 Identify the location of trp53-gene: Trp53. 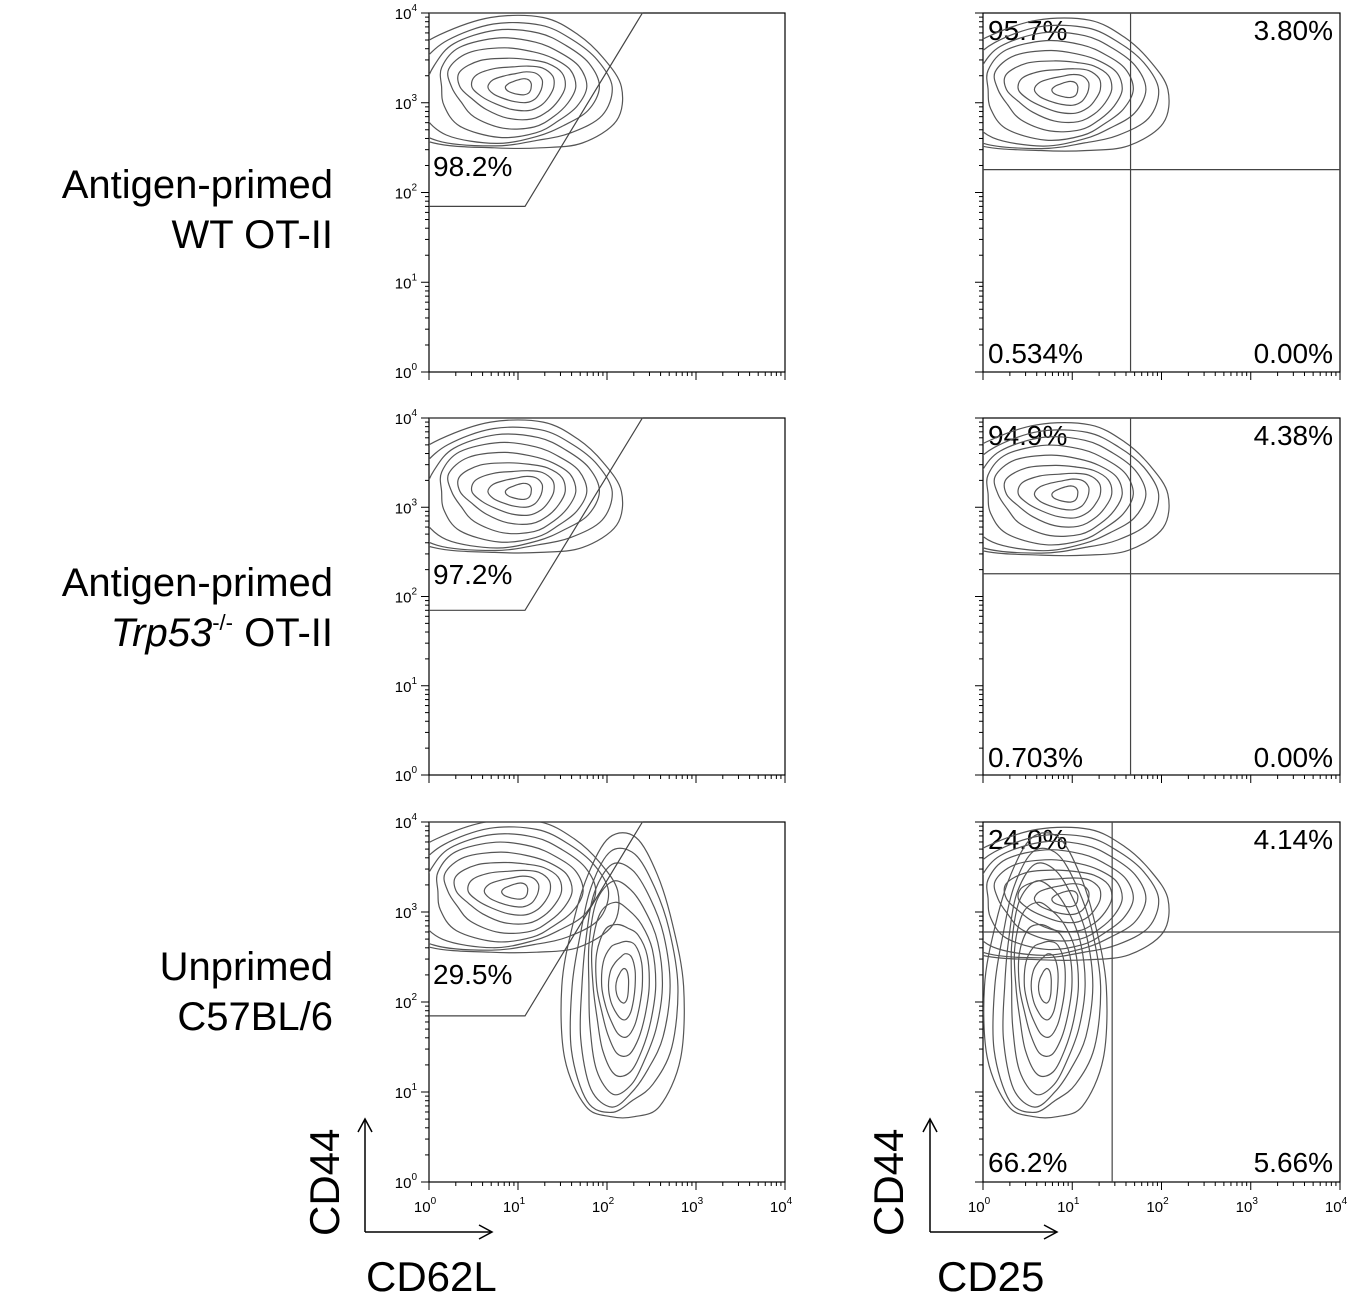
(161, 633).